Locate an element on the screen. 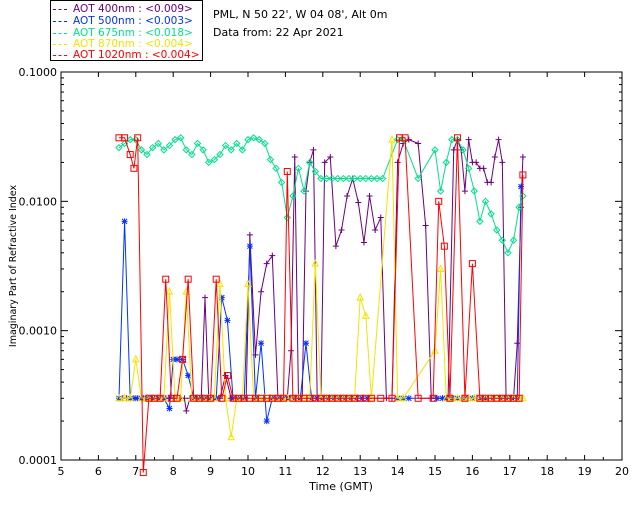 The width and height of the screenshot is (640, 512). x-tick-label: 18 is located at coordinates (547, 471).